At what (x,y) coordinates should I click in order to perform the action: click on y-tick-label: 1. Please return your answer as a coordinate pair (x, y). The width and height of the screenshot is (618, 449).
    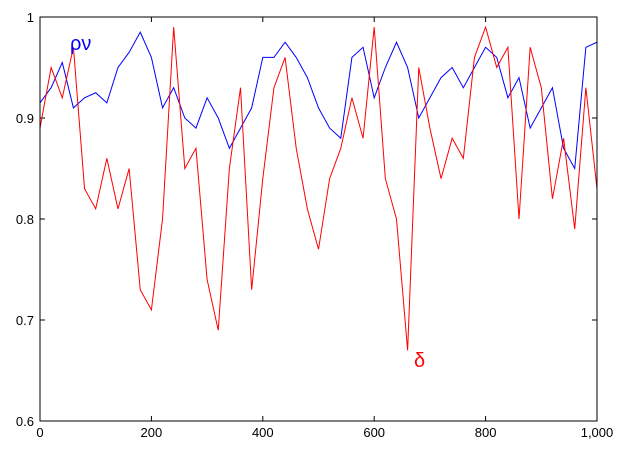
    Looking at the image, I should click on (30, 17).